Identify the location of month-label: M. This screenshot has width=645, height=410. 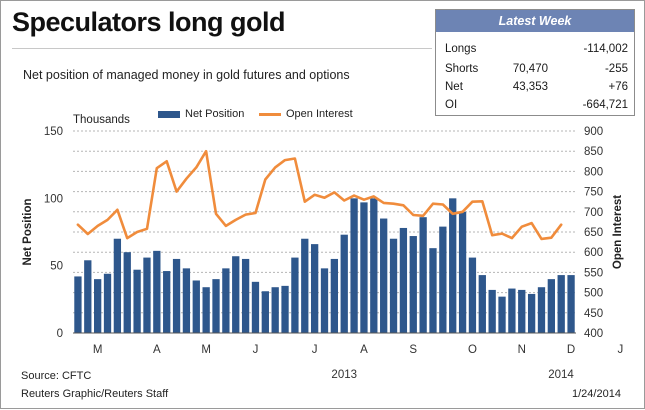
(206, 350).